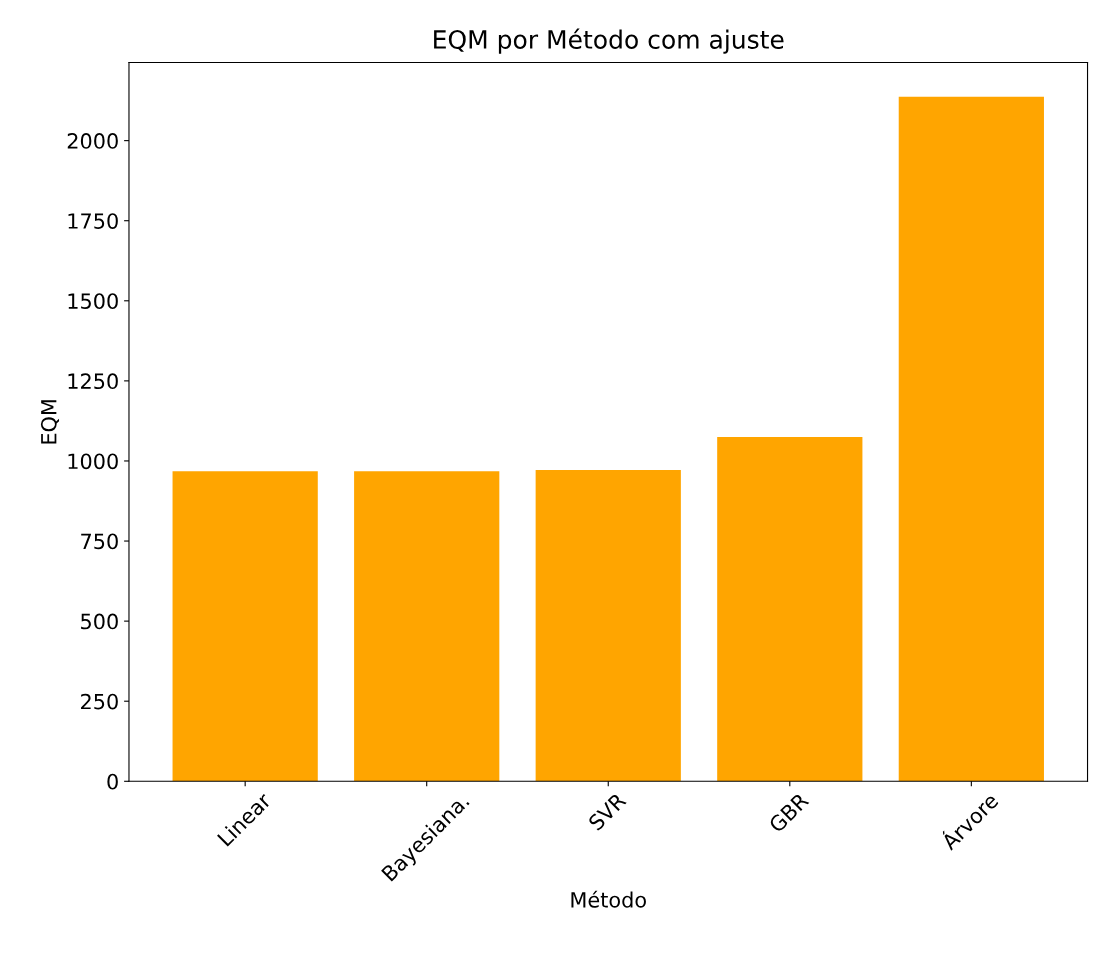  Describe the element at coordinates (99, 701) in the screenshot. I see `y-tick-label: 250` at that location.